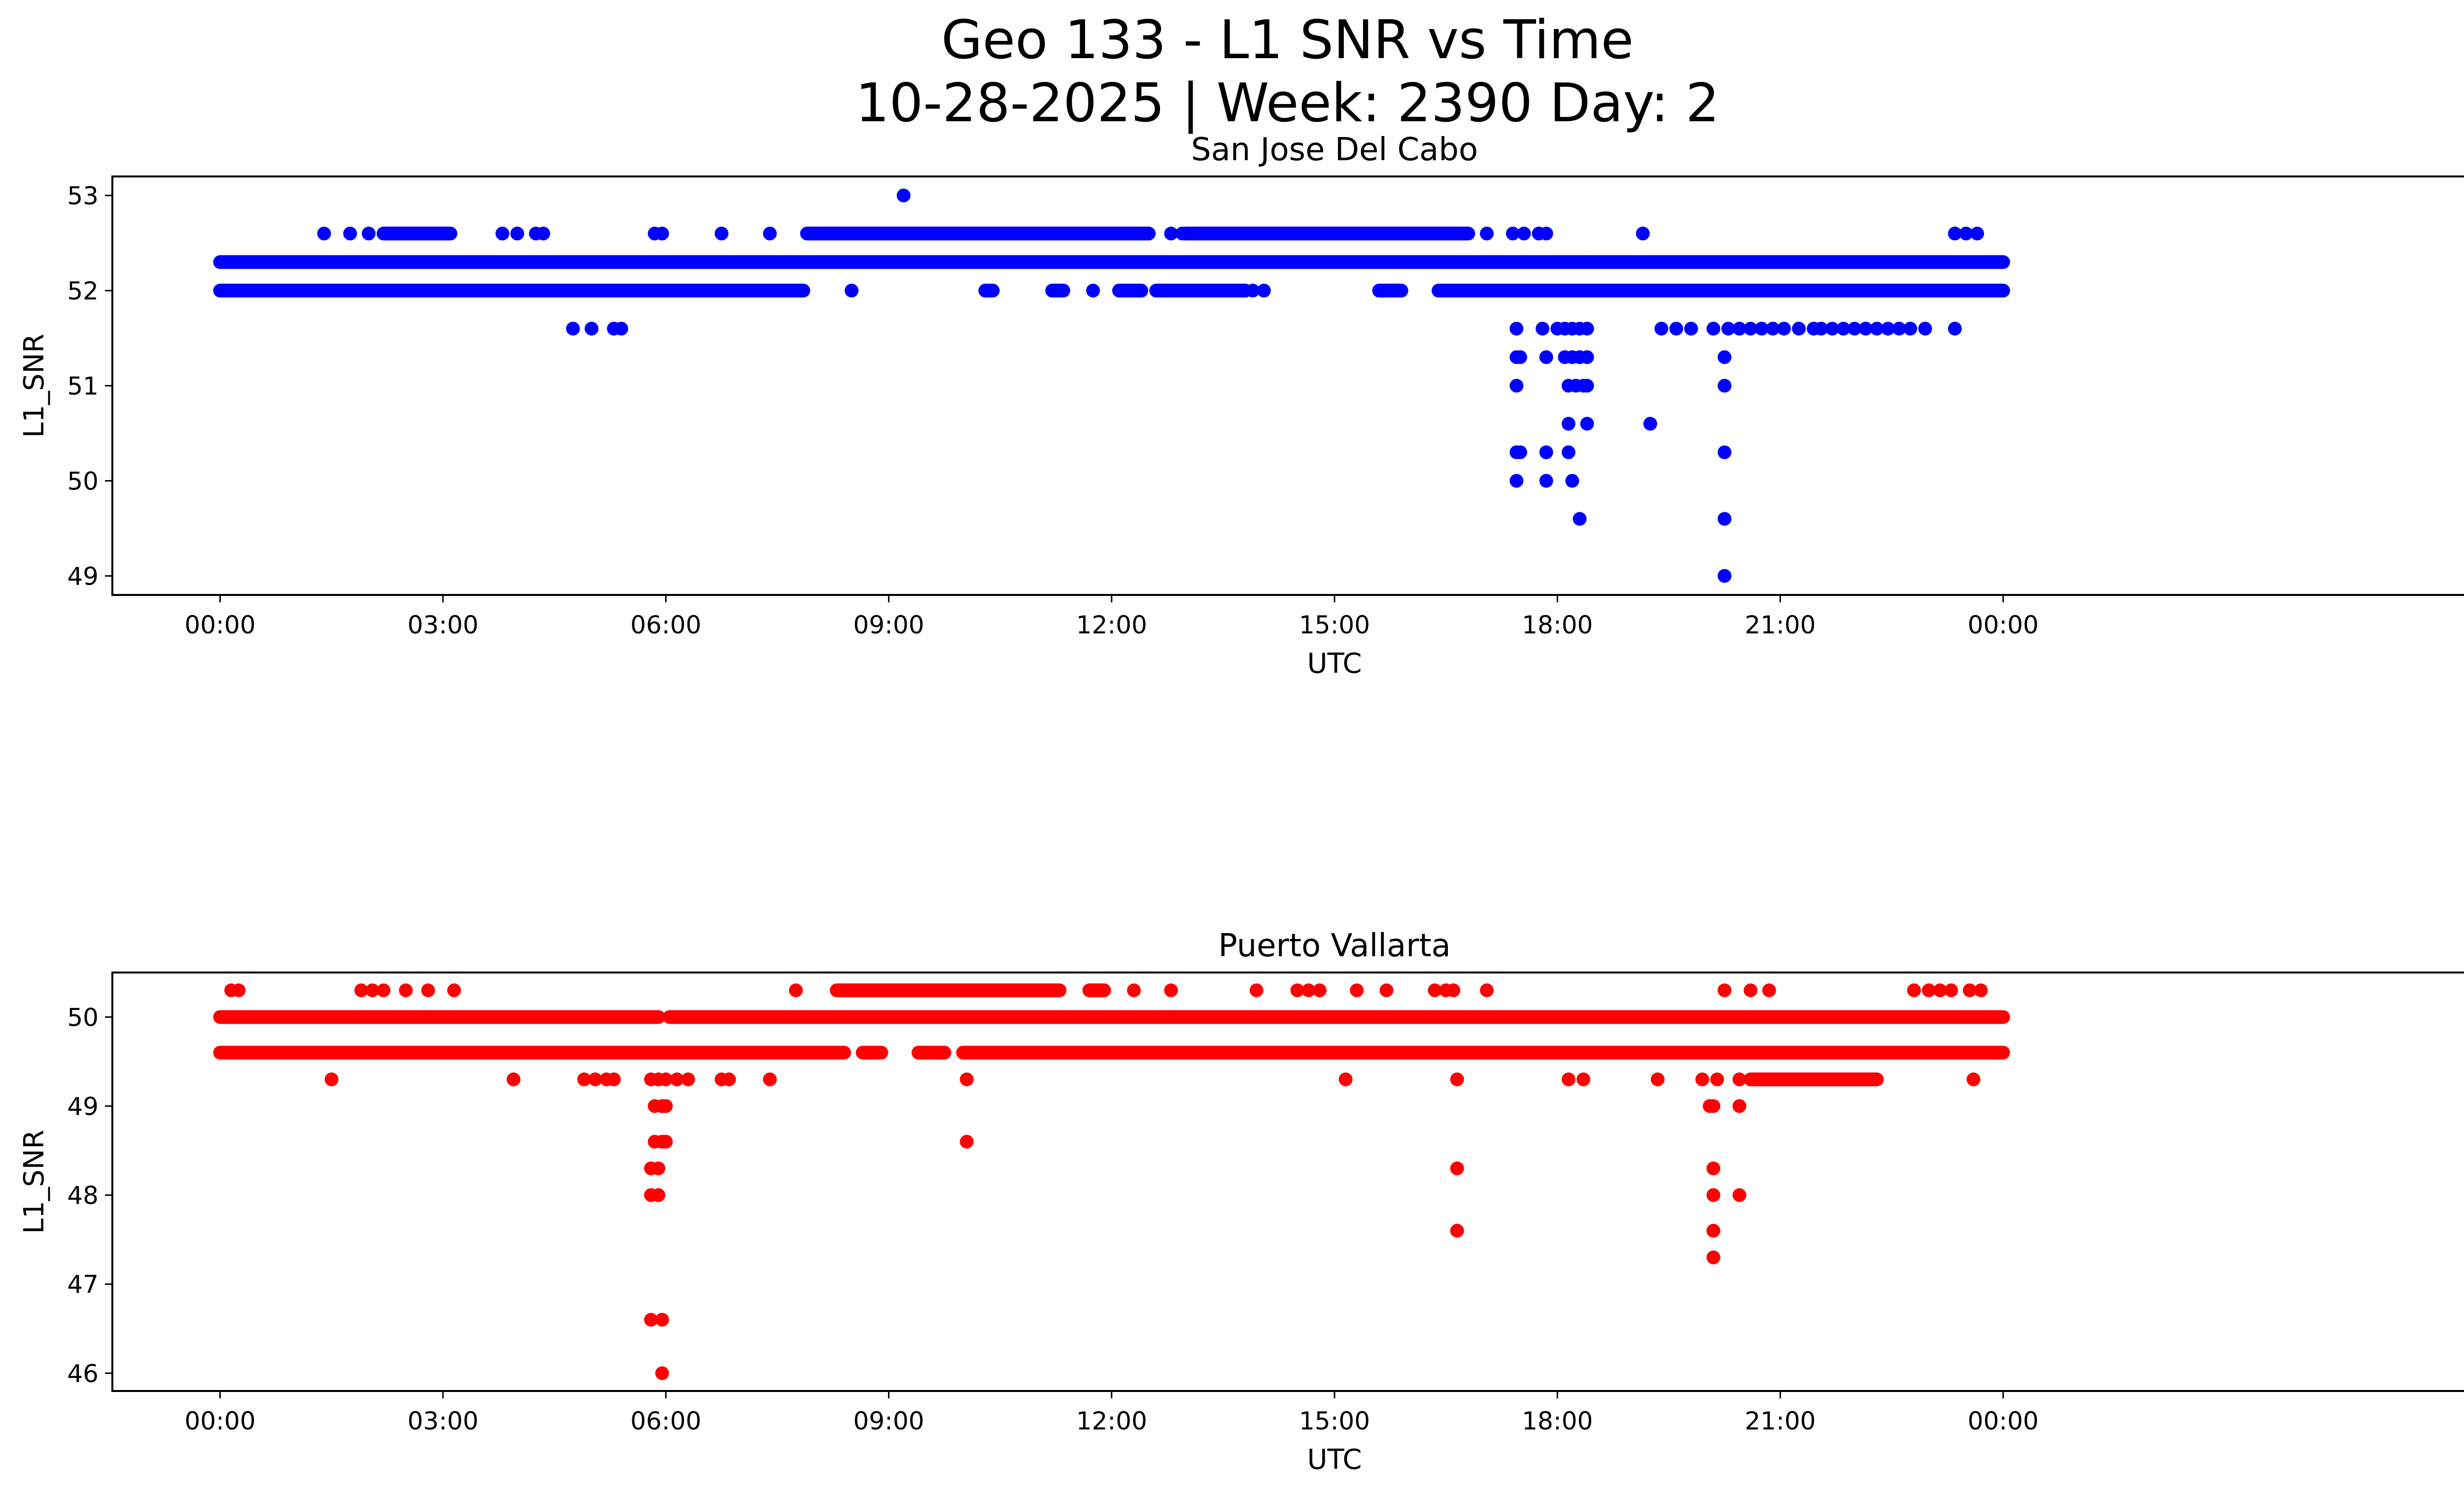  I want to click on y-tick-label-3: 52, so click(83, 291).